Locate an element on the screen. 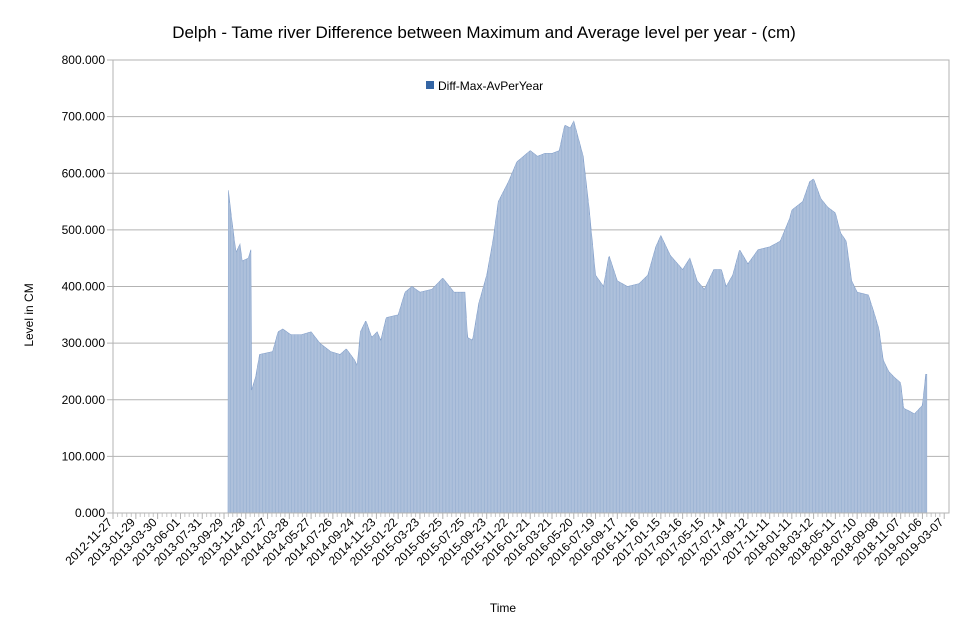  y-tick-label: 200.000 is located at coordinates (84, 400).